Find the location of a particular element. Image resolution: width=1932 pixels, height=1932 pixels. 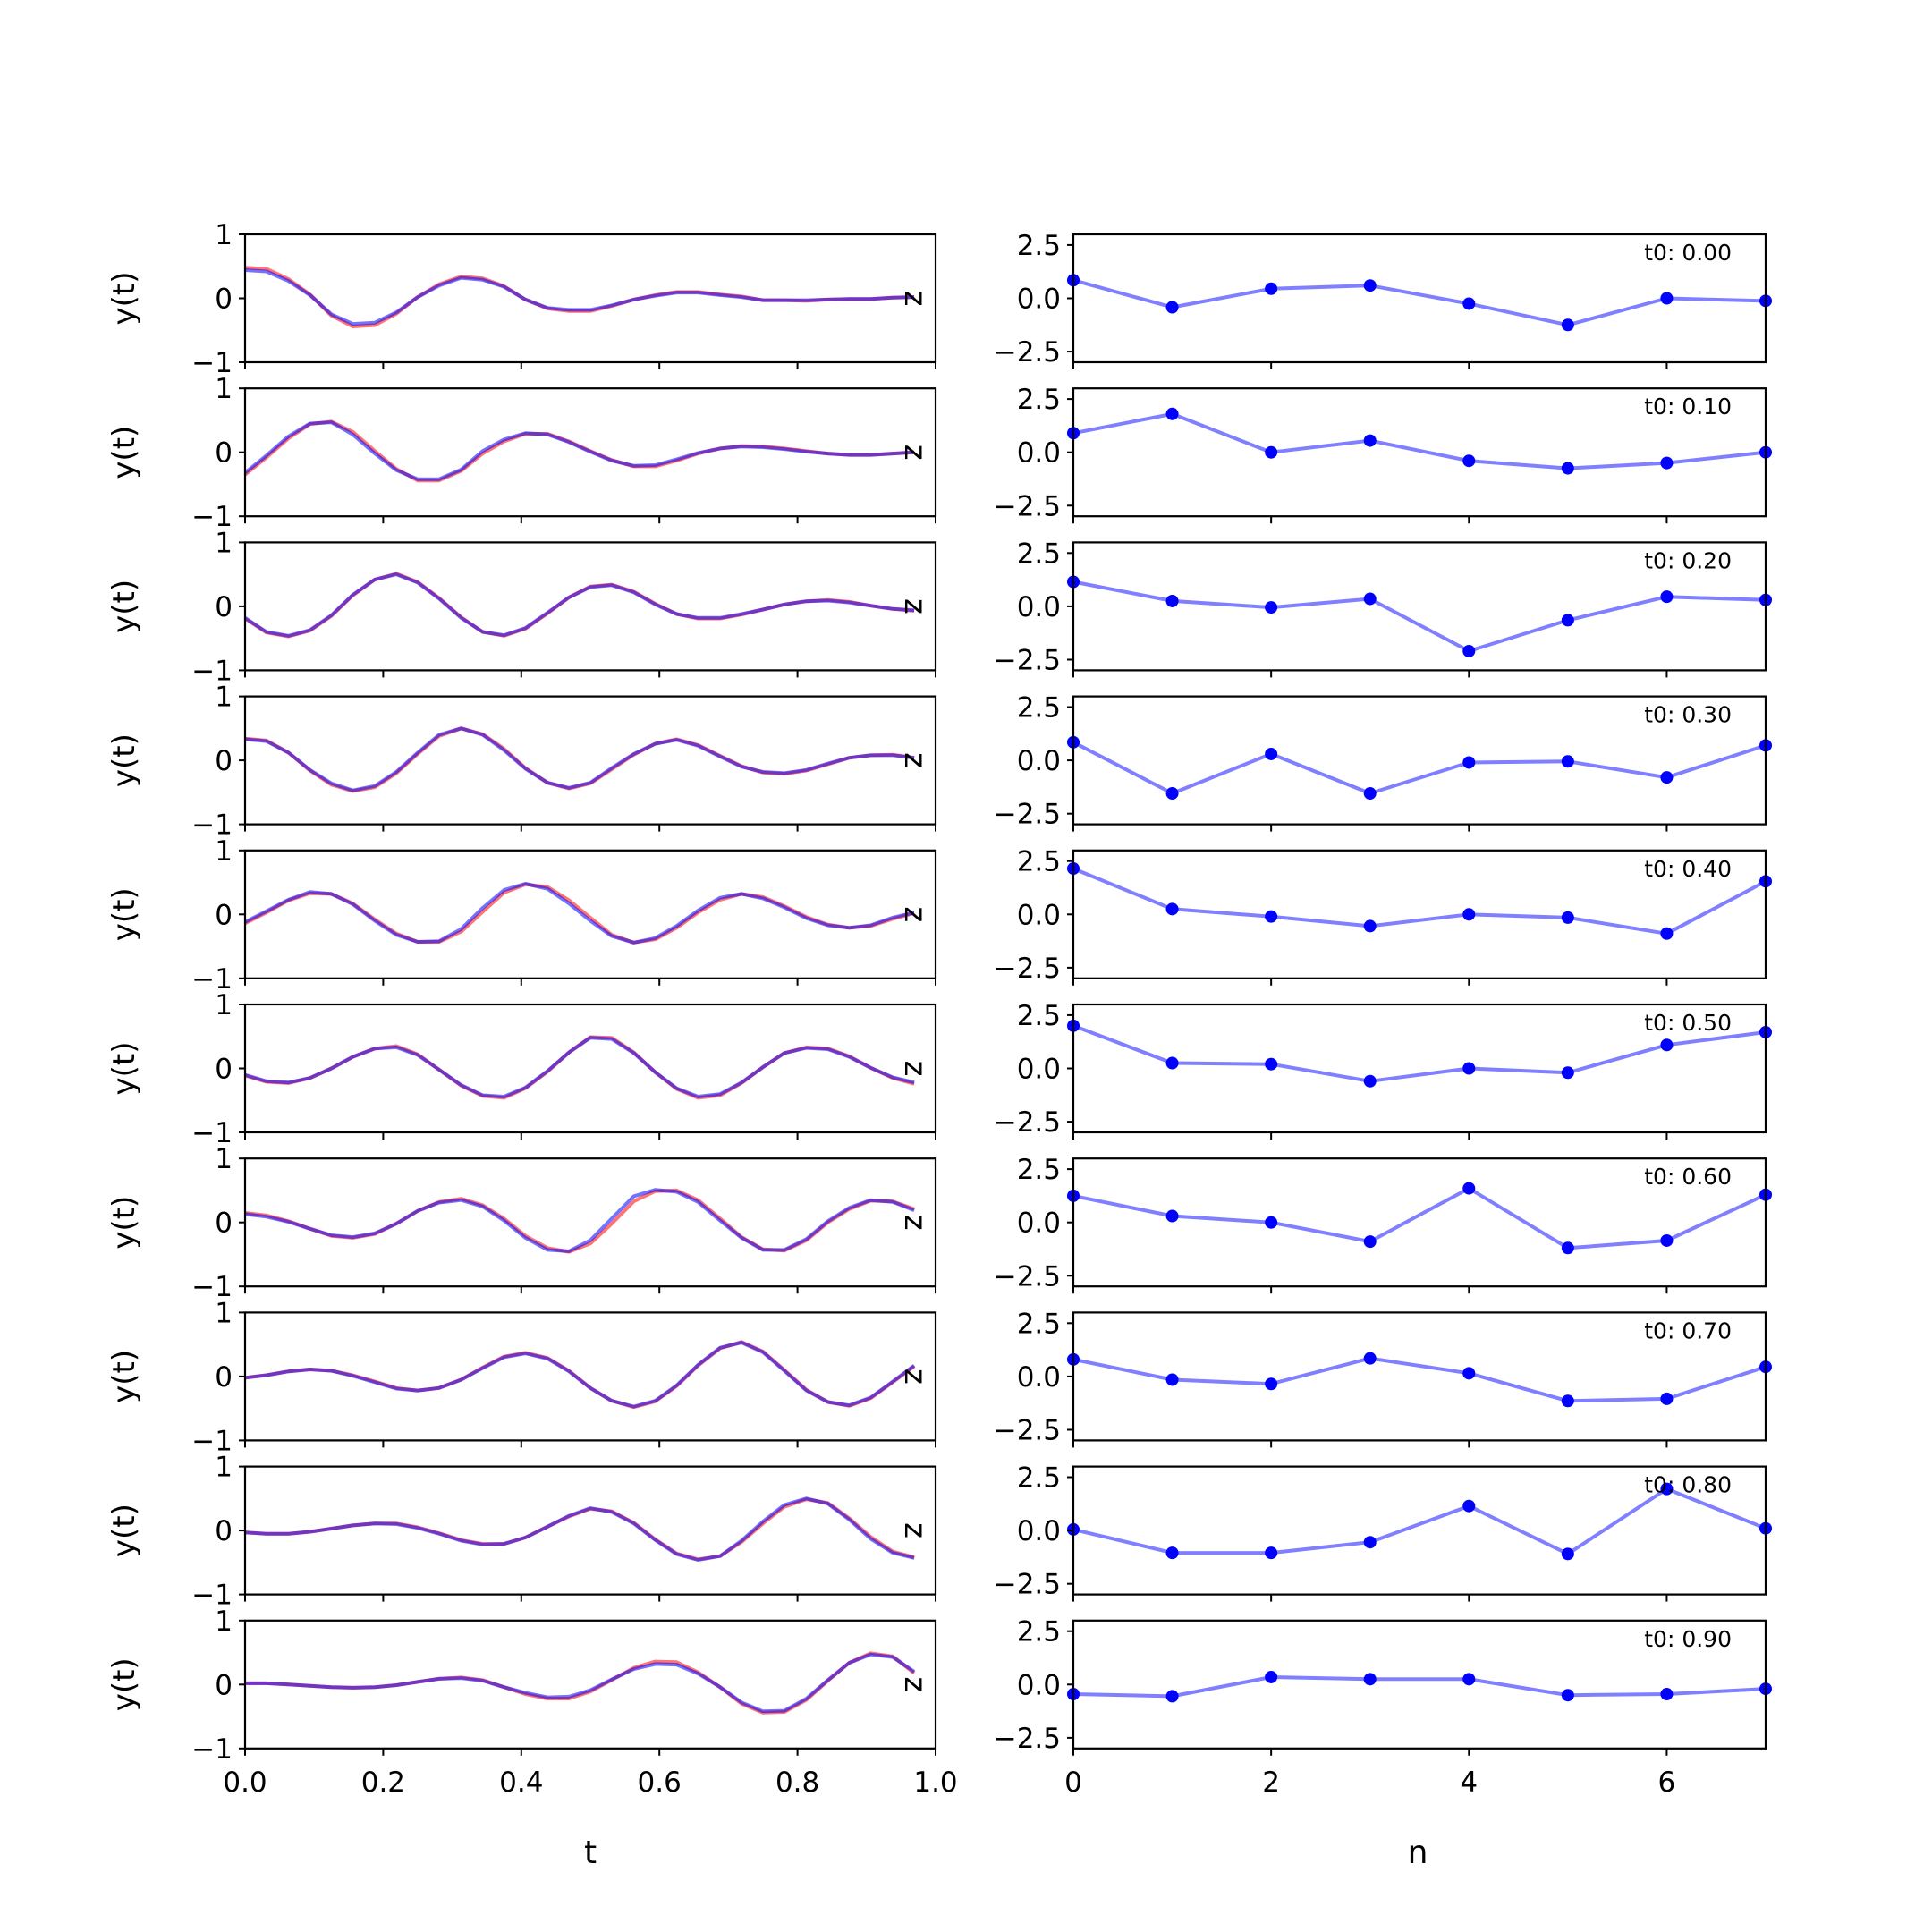

right-subplot: −2.5 0.0 2.5 t0: 0.10 z is located at coordinates (1334, 454).